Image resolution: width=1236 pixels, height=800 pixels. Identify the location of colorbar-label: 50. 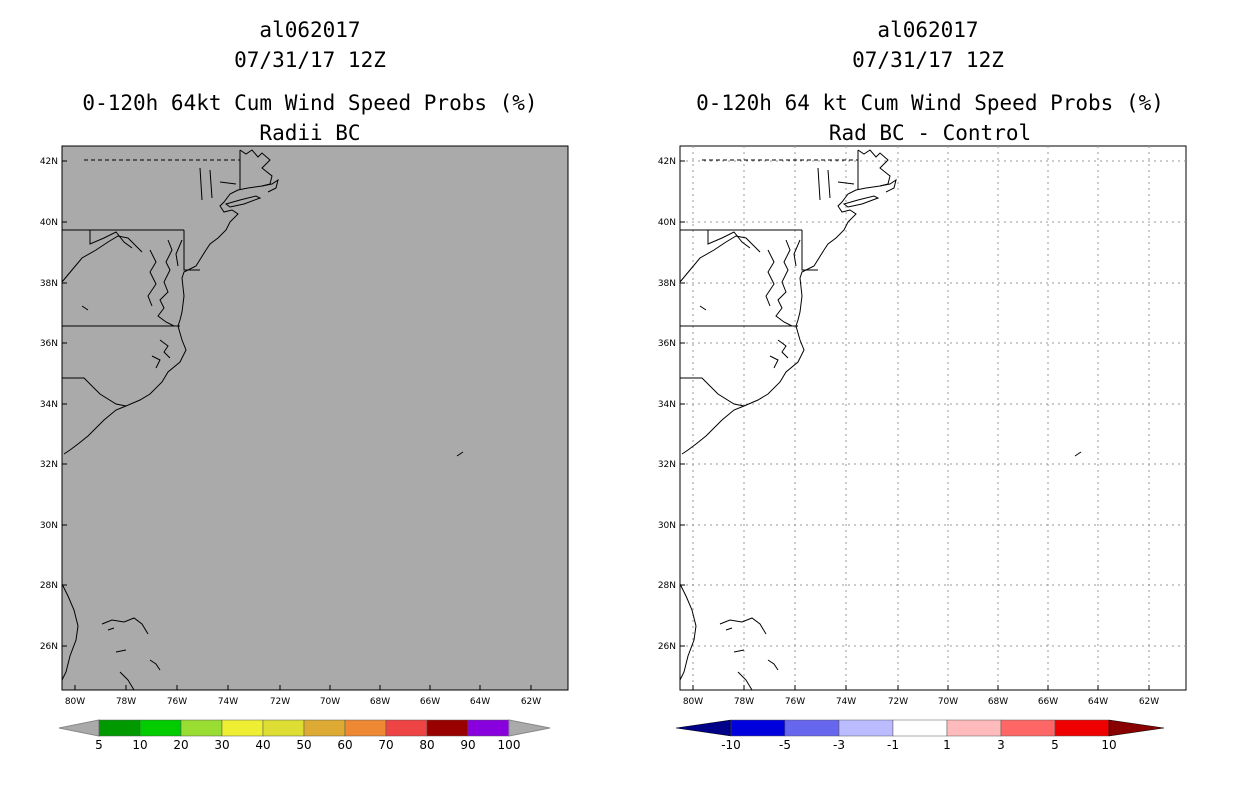
(303, 745).